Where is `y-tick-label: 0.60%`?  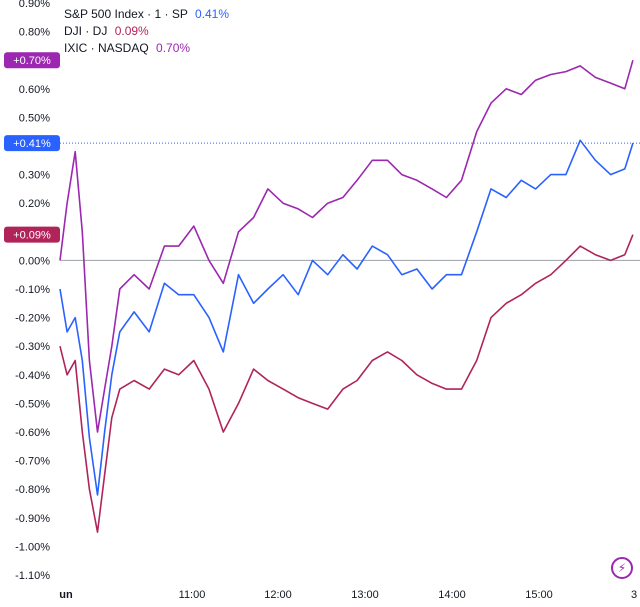
y-tick-label: 0.60% is located at coordinates (34, 90).